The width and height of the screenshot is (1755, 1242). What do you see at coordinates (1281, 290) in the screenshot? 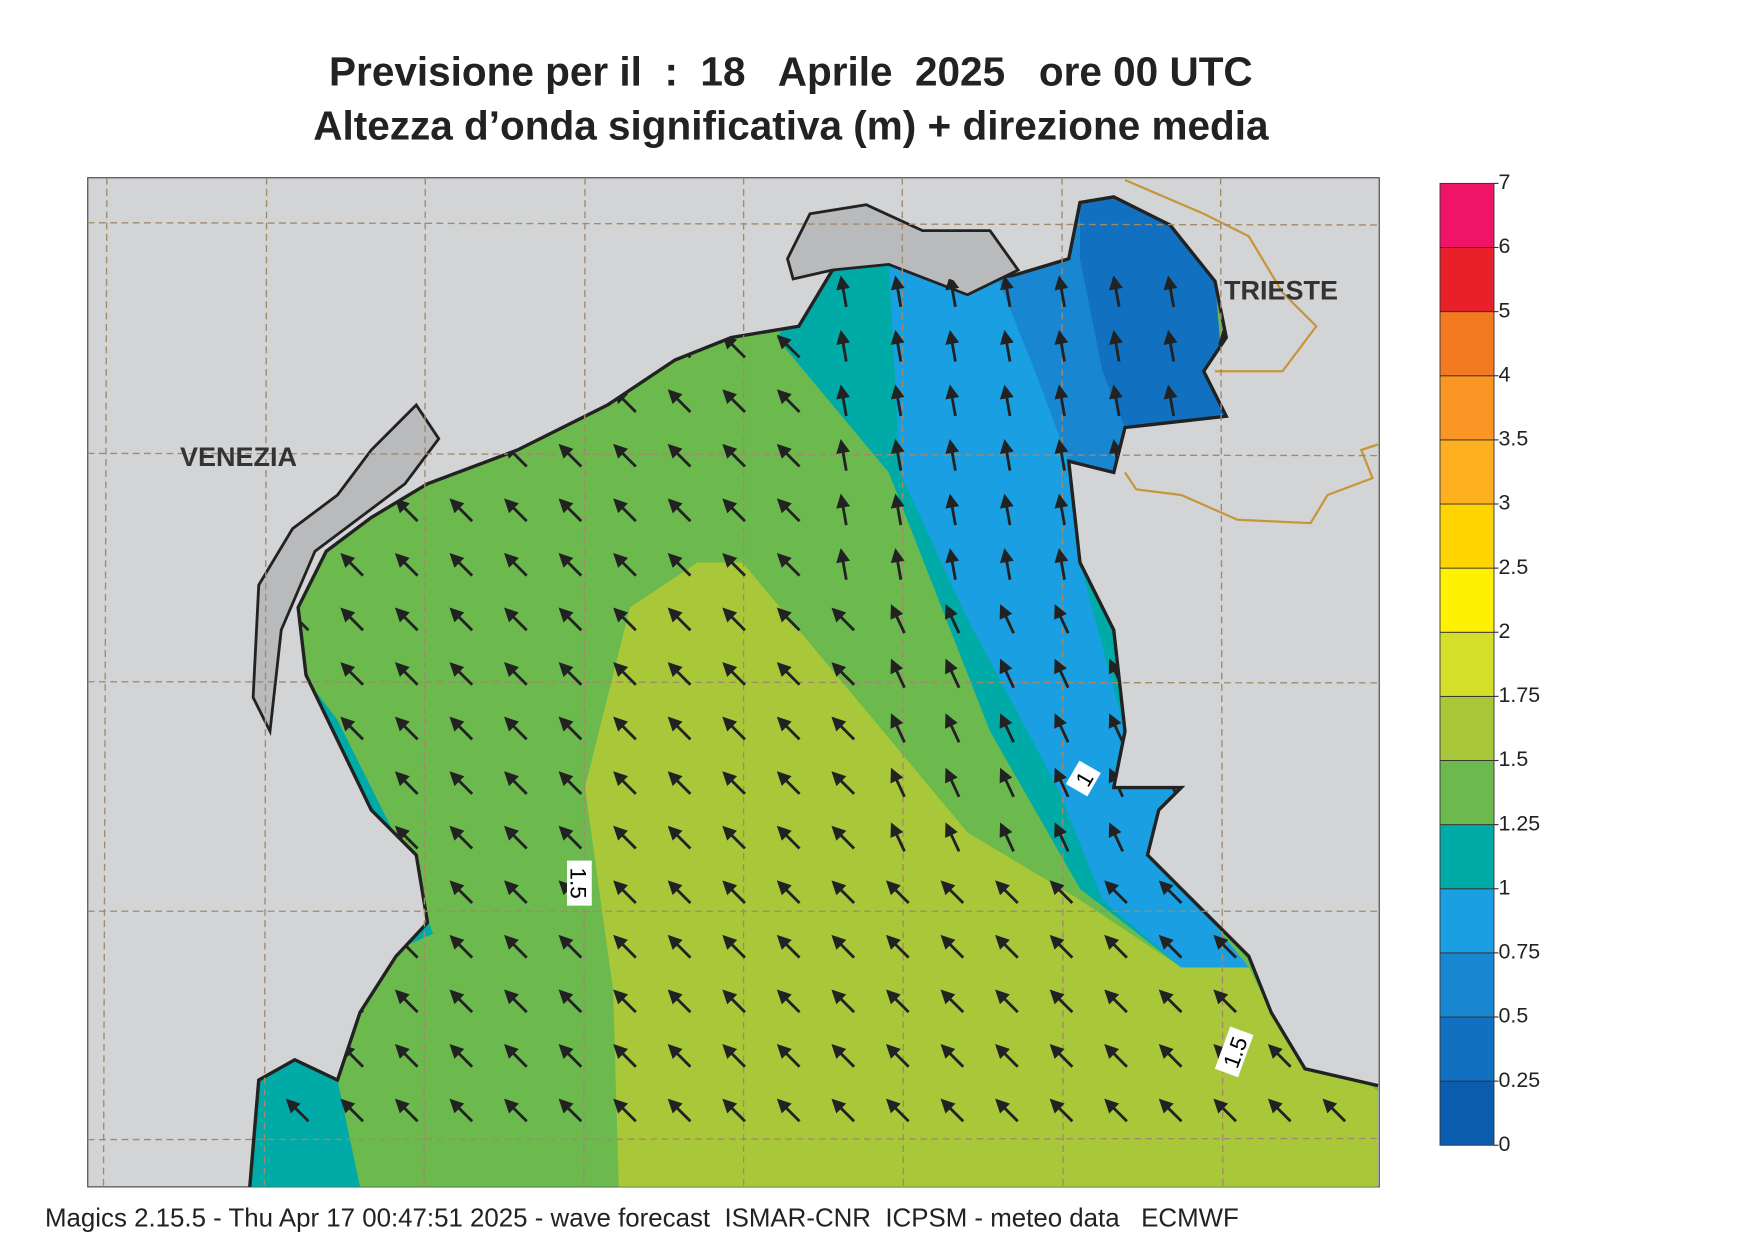
I see `city-label: TRIESTE` at bounding box center [1281, 290].